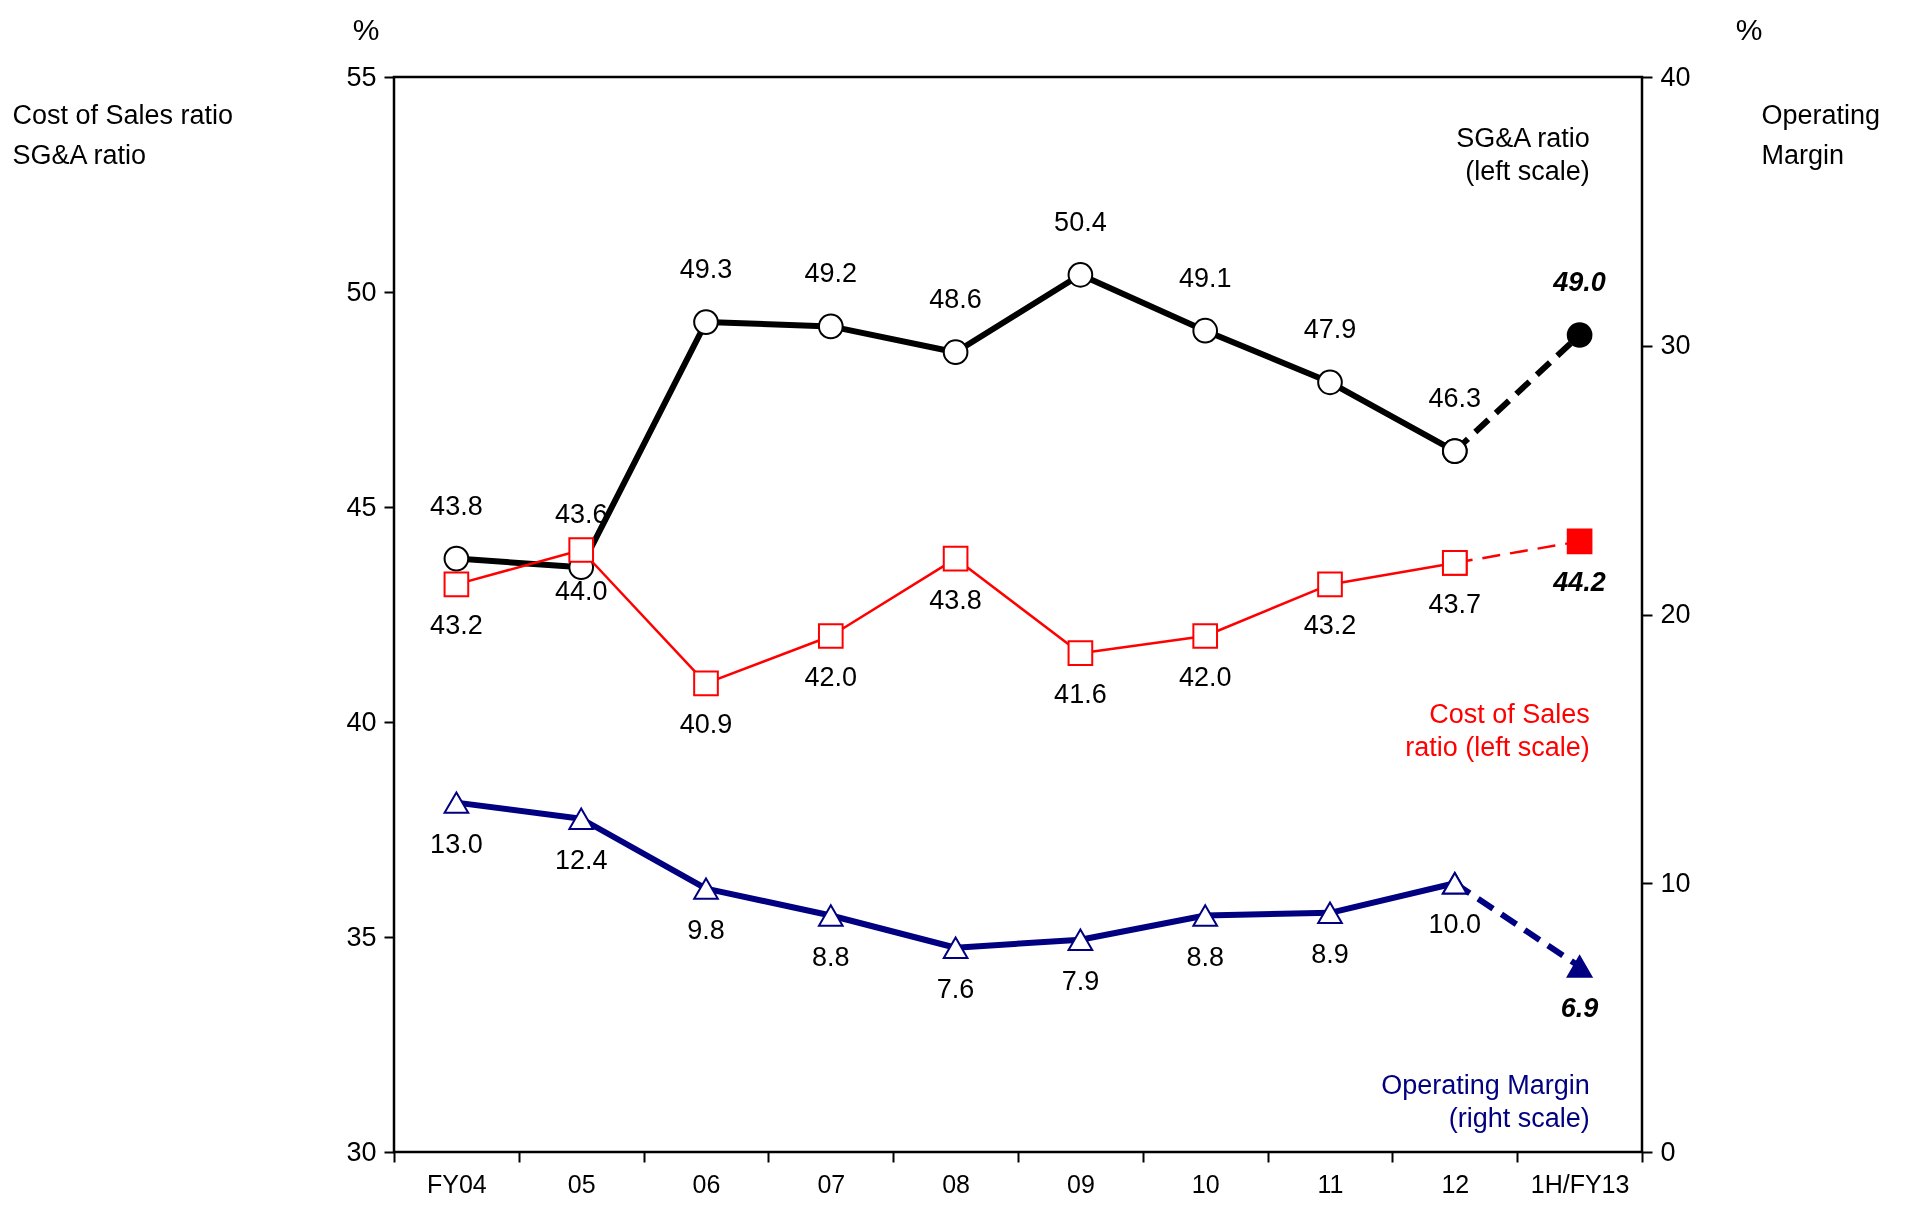 This screenshot has height=1218, width=1918. What do you see at coordinates (361, 936) in the screenshot?
I see `y-tick-label: 35` at bounding box center [361, 936].